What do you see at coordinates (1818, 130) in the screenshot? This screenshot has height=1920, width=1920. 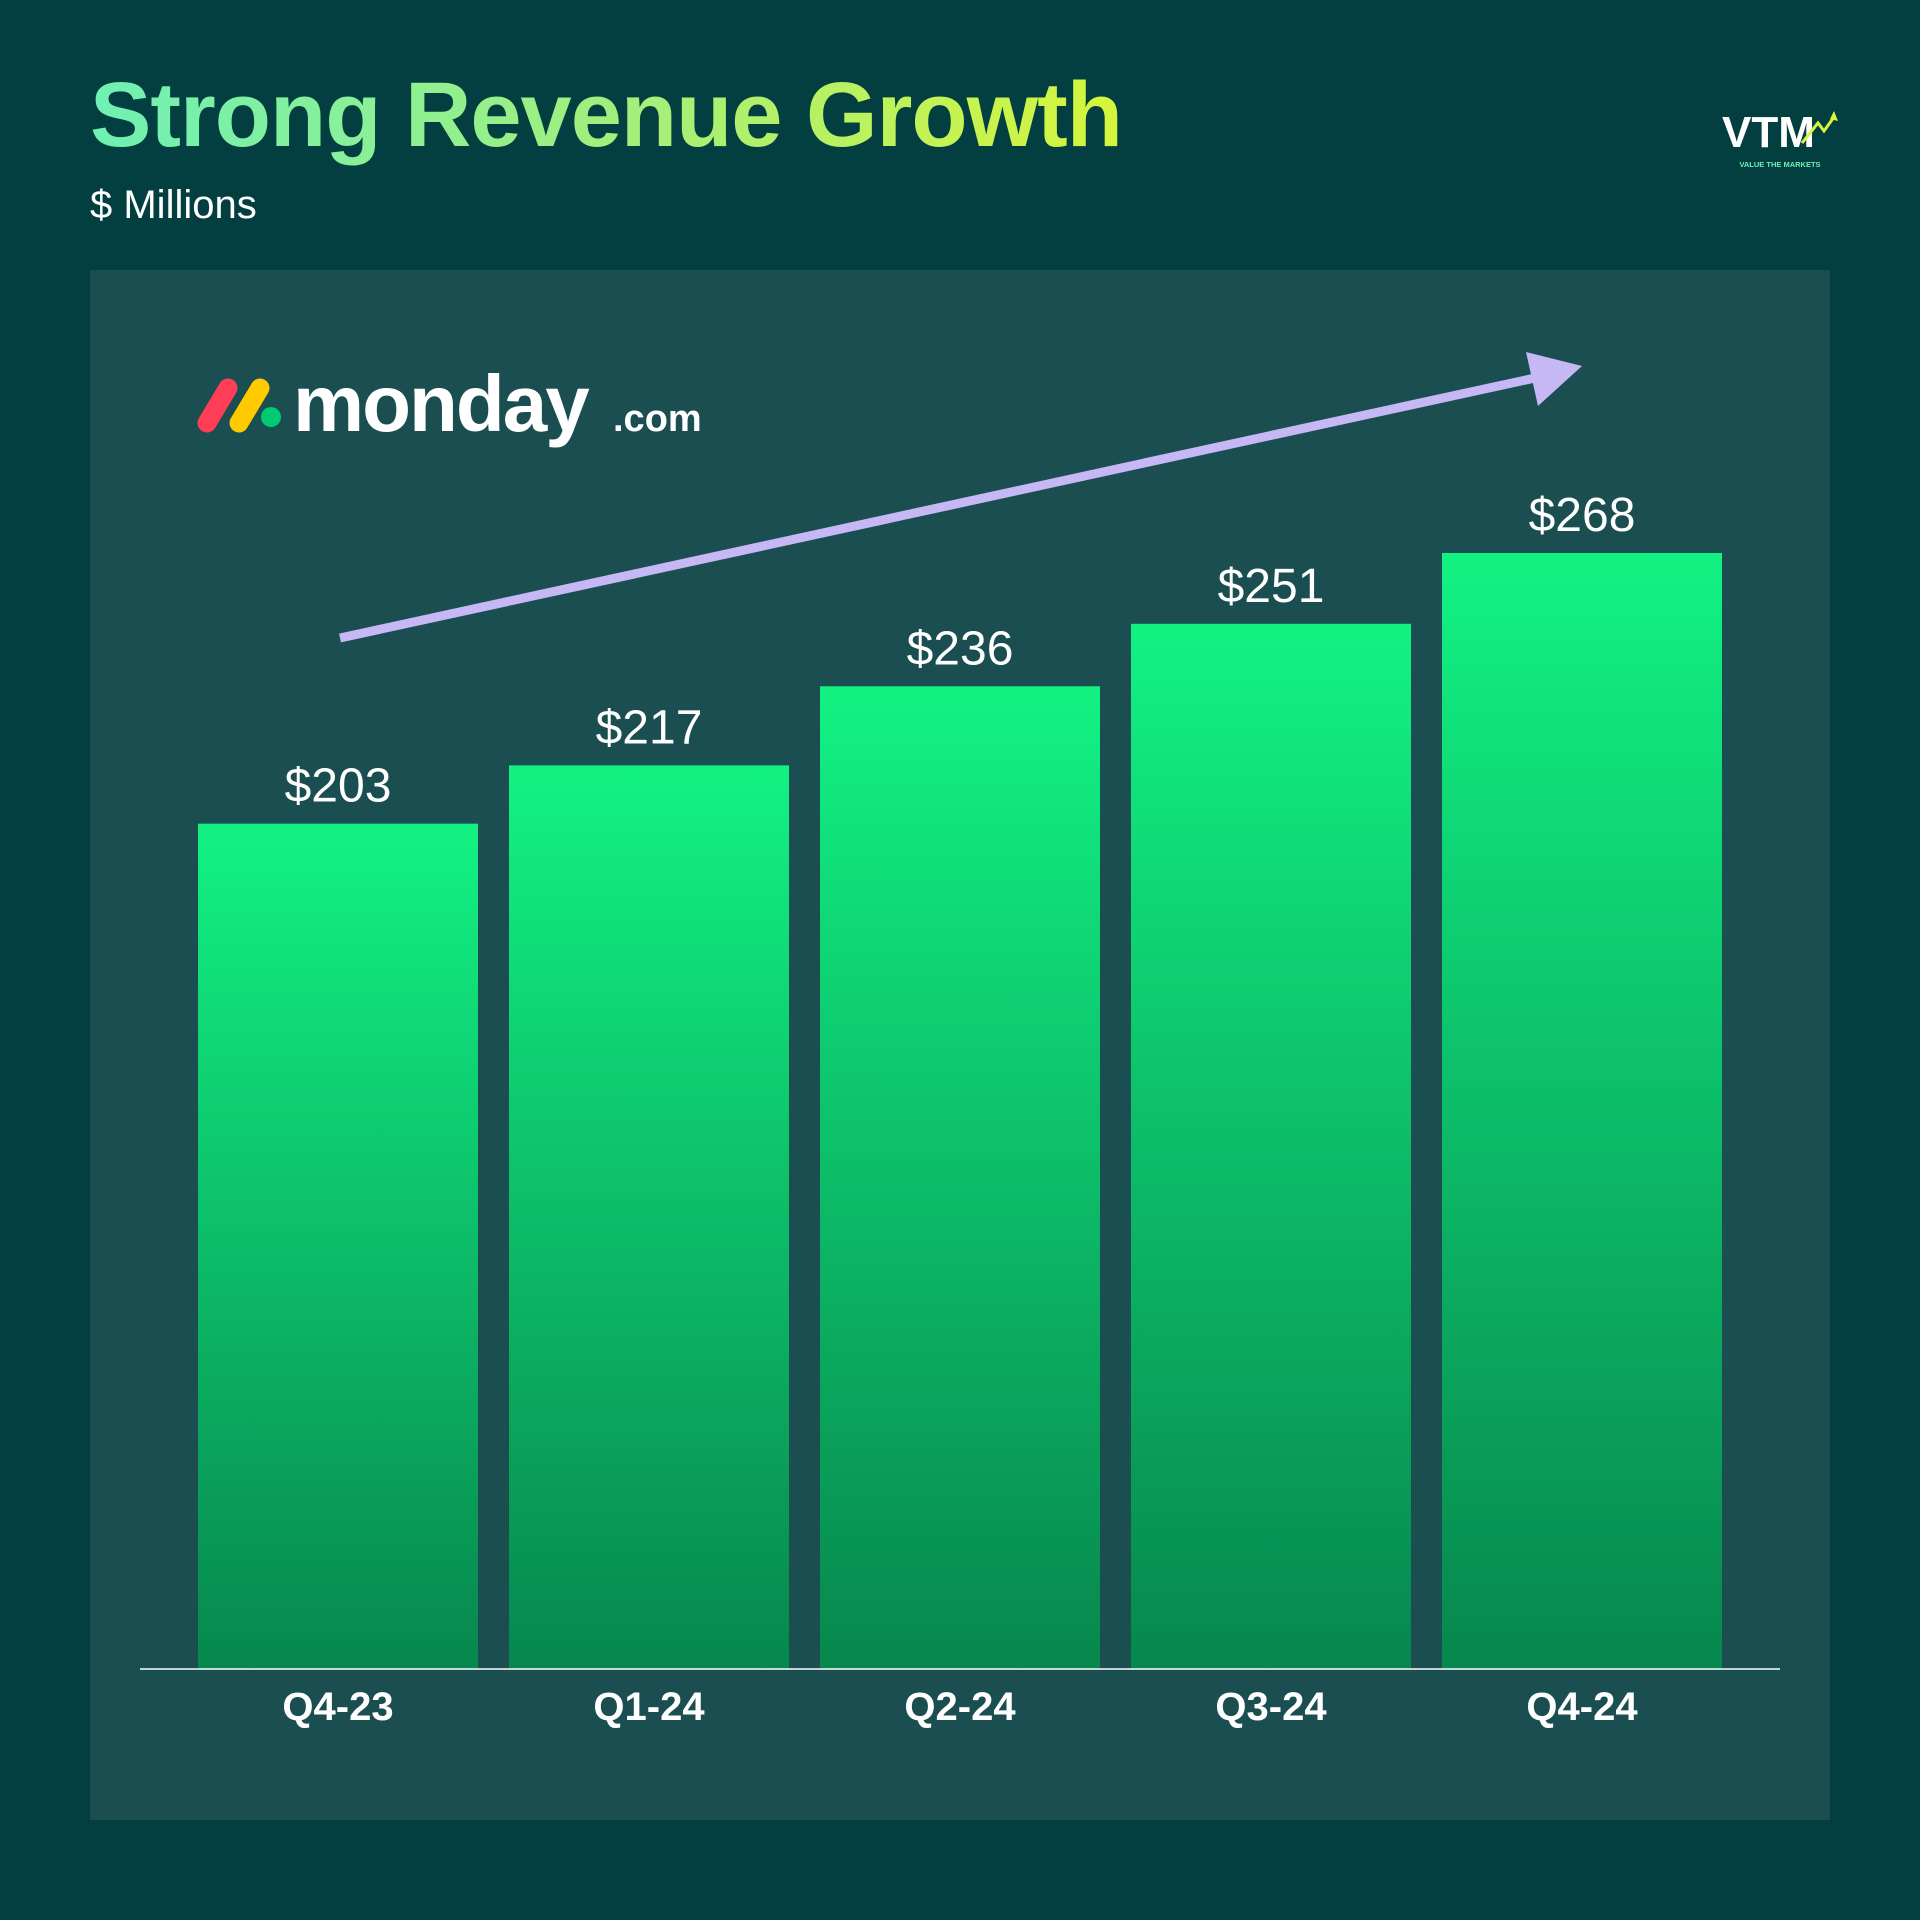 I see `vtm-logo-arrow-icon` at bounding box center [1818, 130].